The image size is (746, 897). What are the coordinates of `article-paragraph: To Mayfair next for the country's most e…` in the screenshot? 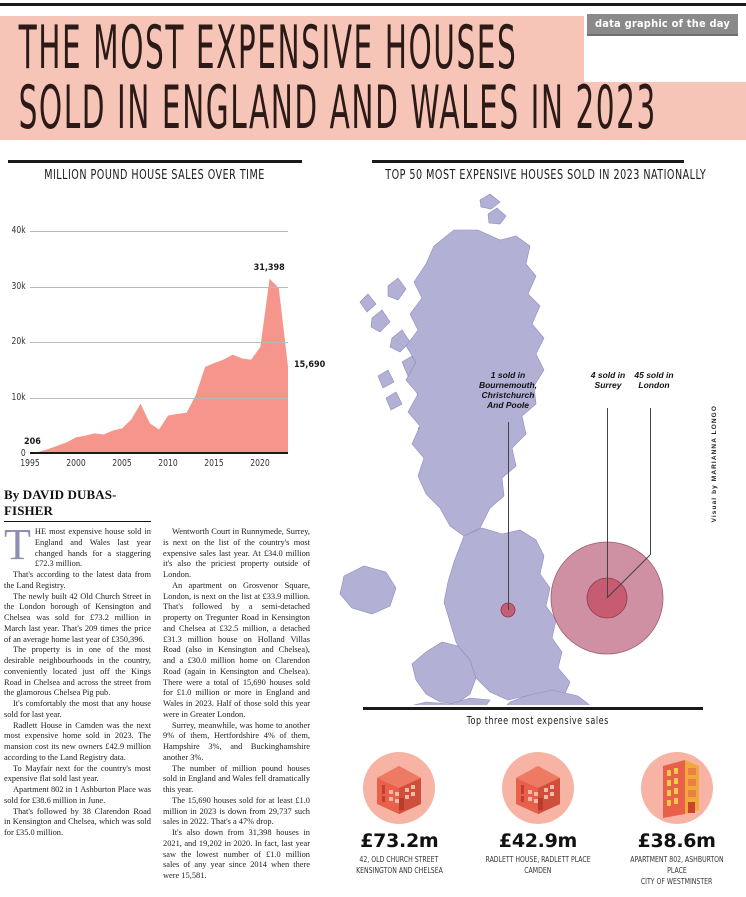 It's located at (77, 773).